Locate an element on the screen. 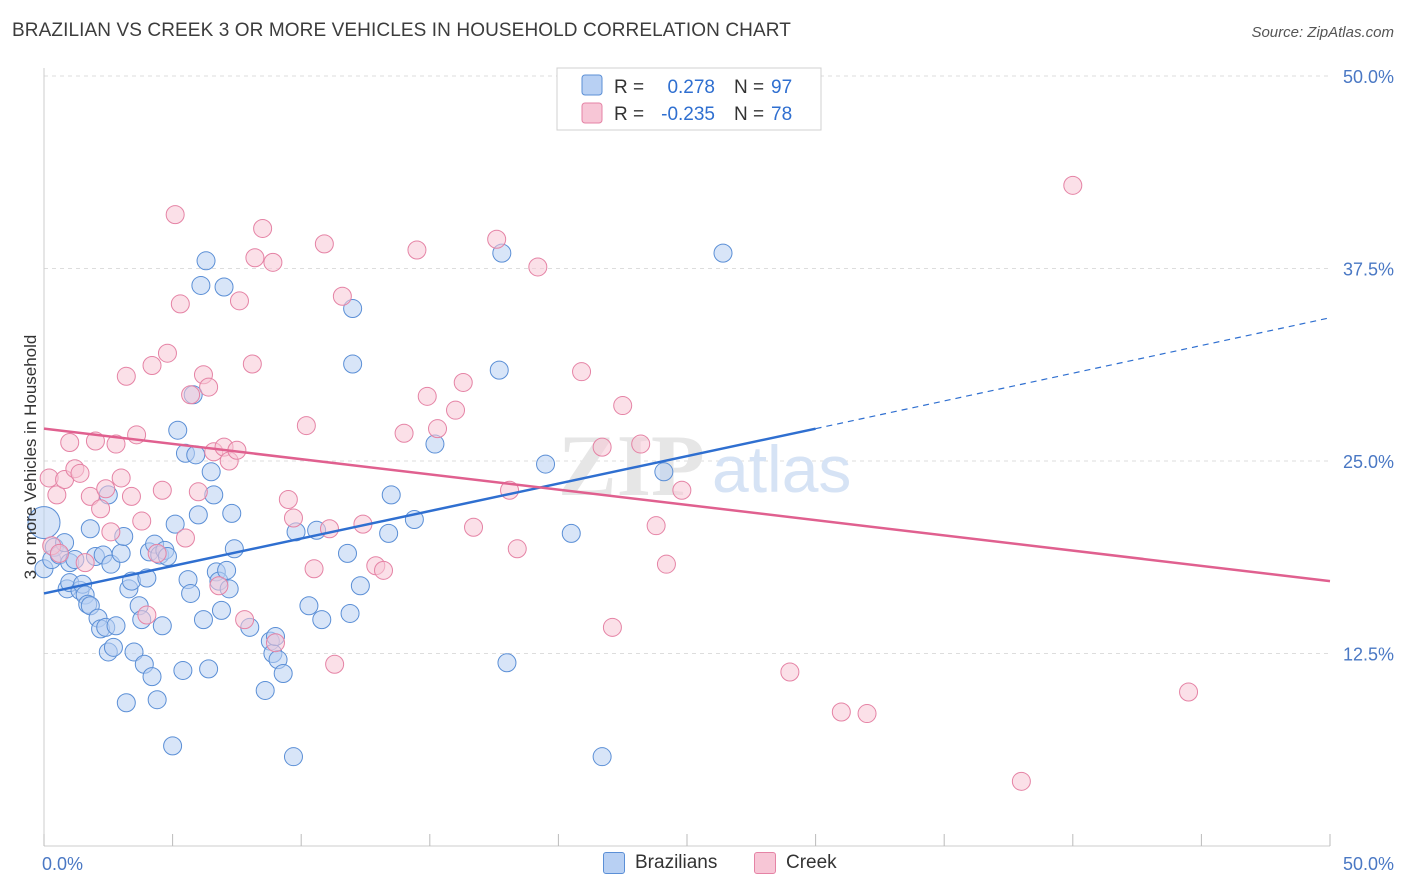 The height and width of the screenshot is (892, 1406). watermark-atlas: atlas is located at coordinates (781, 469).